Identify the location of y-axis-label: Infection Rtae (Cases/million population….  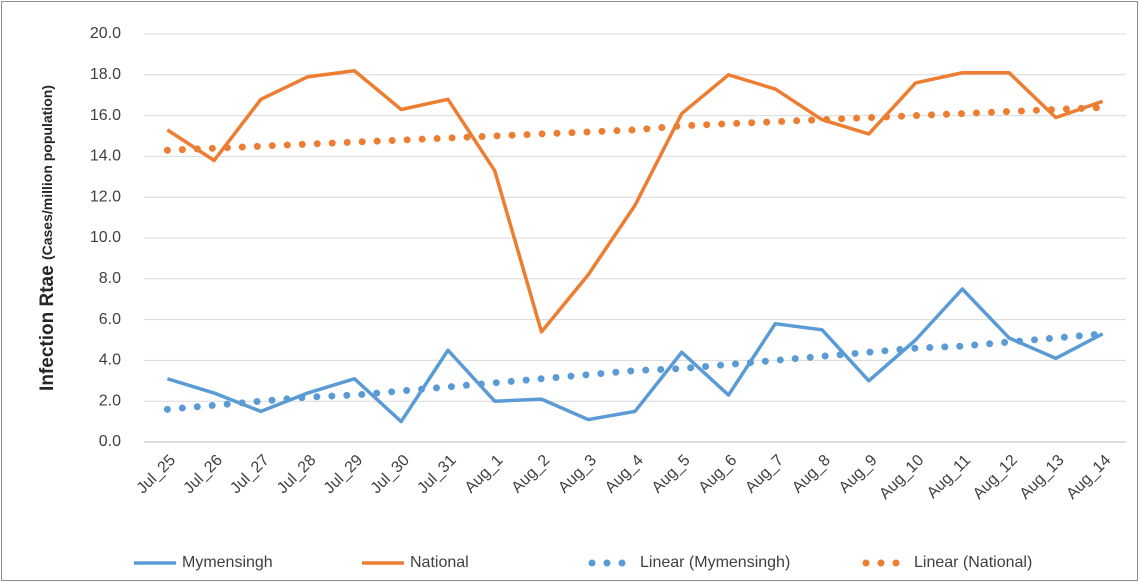
(47, 238).